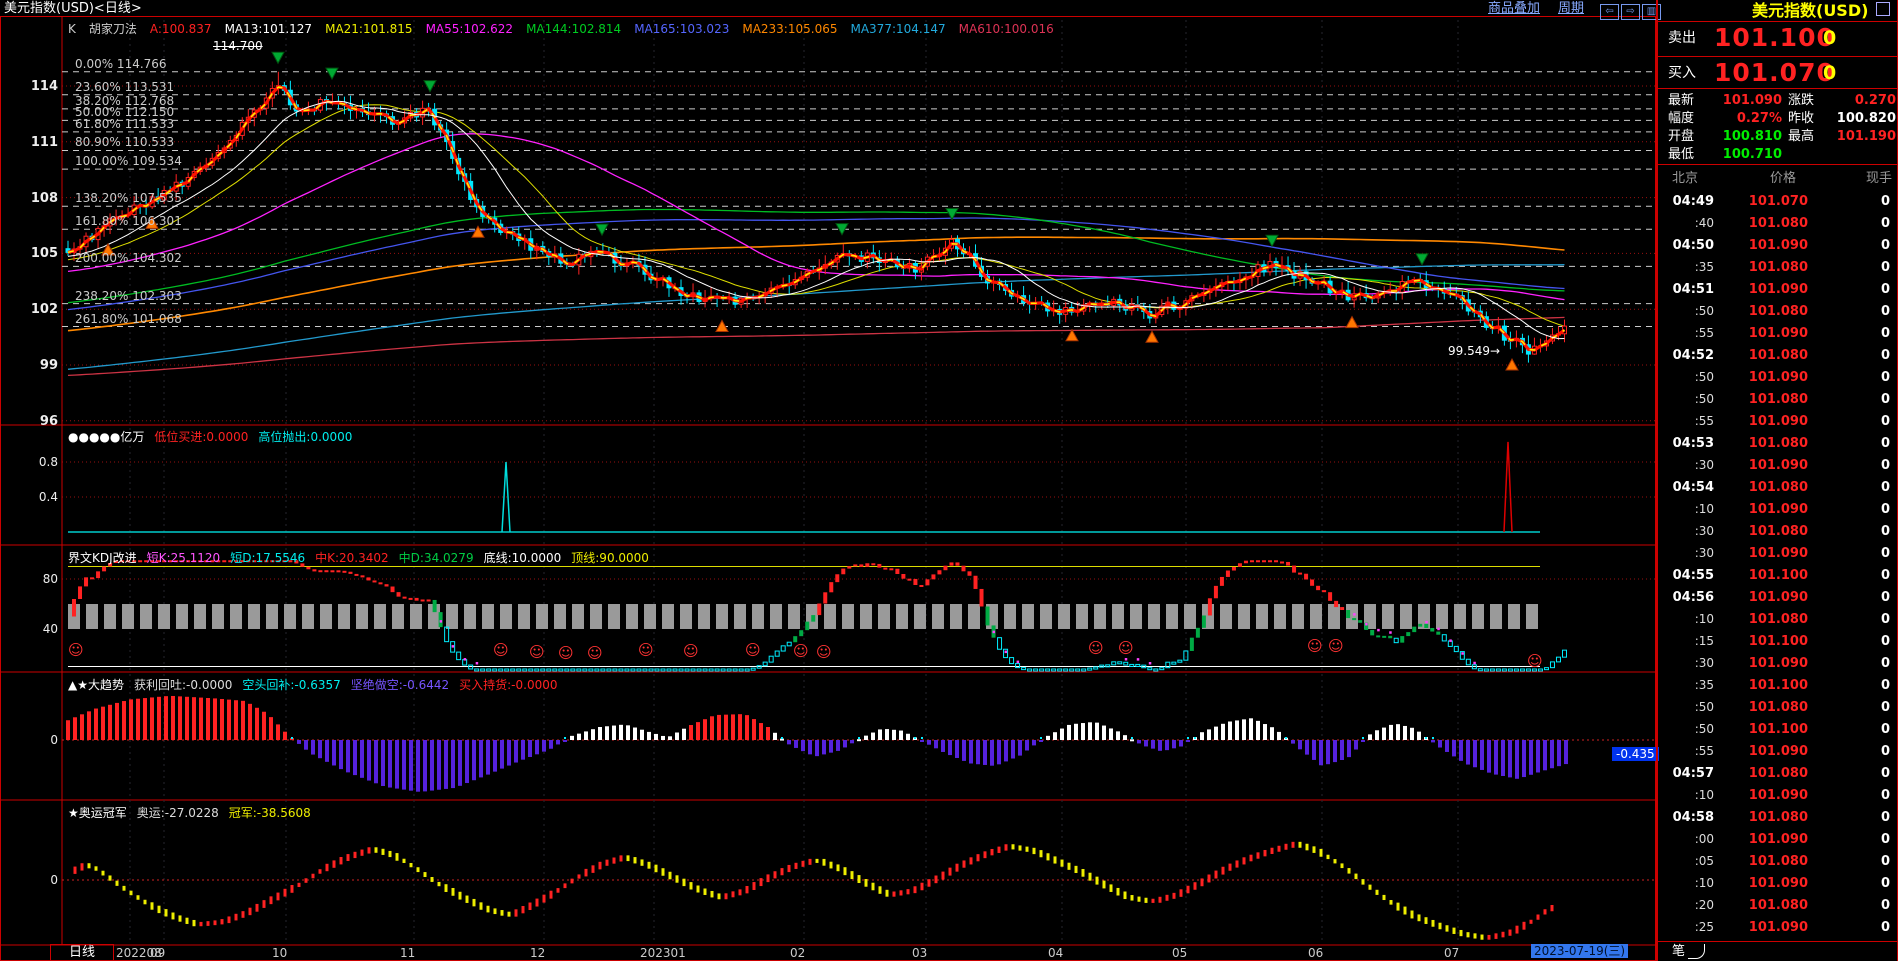  I want to click on tns-time: :30, so click(1704, 663).